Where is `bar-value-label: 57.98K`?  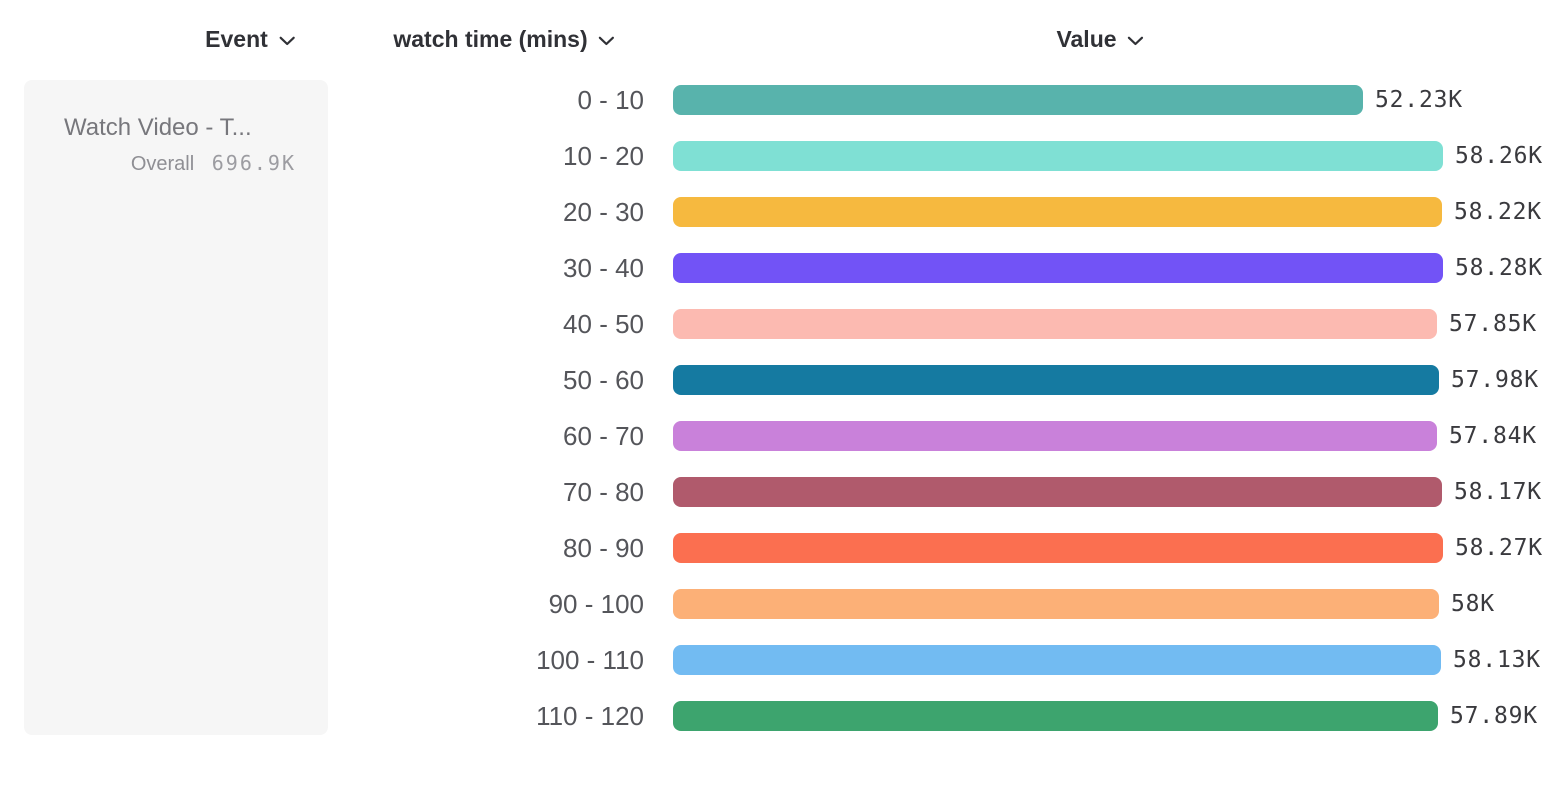
bar-value-label: 57.98K is located at coordinates (1495, 380).